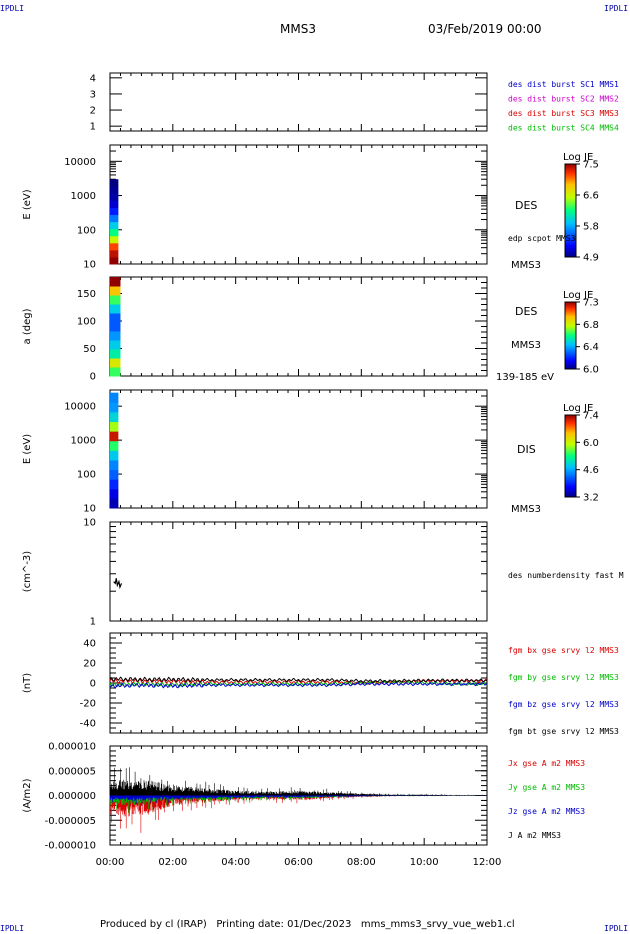 This screenshot has height=934, width=630. I want to click on panel6-legend-item: fgm bz gse srvy l2 MMS3, so click(563, 704).